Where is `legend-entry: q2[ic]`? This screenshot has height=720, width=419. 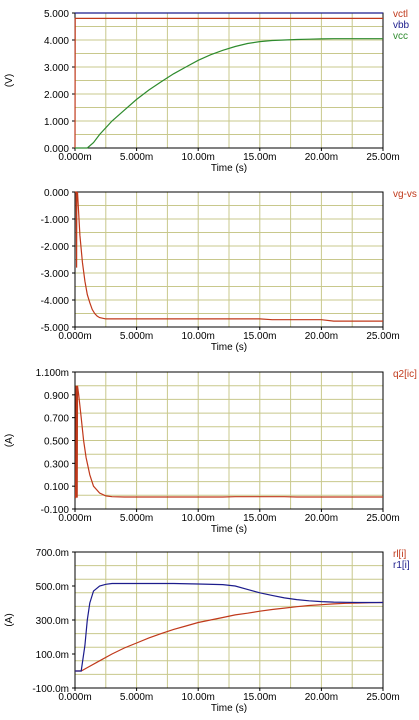
legend-entry: q2[ic] is located at coordinates (405, 374).